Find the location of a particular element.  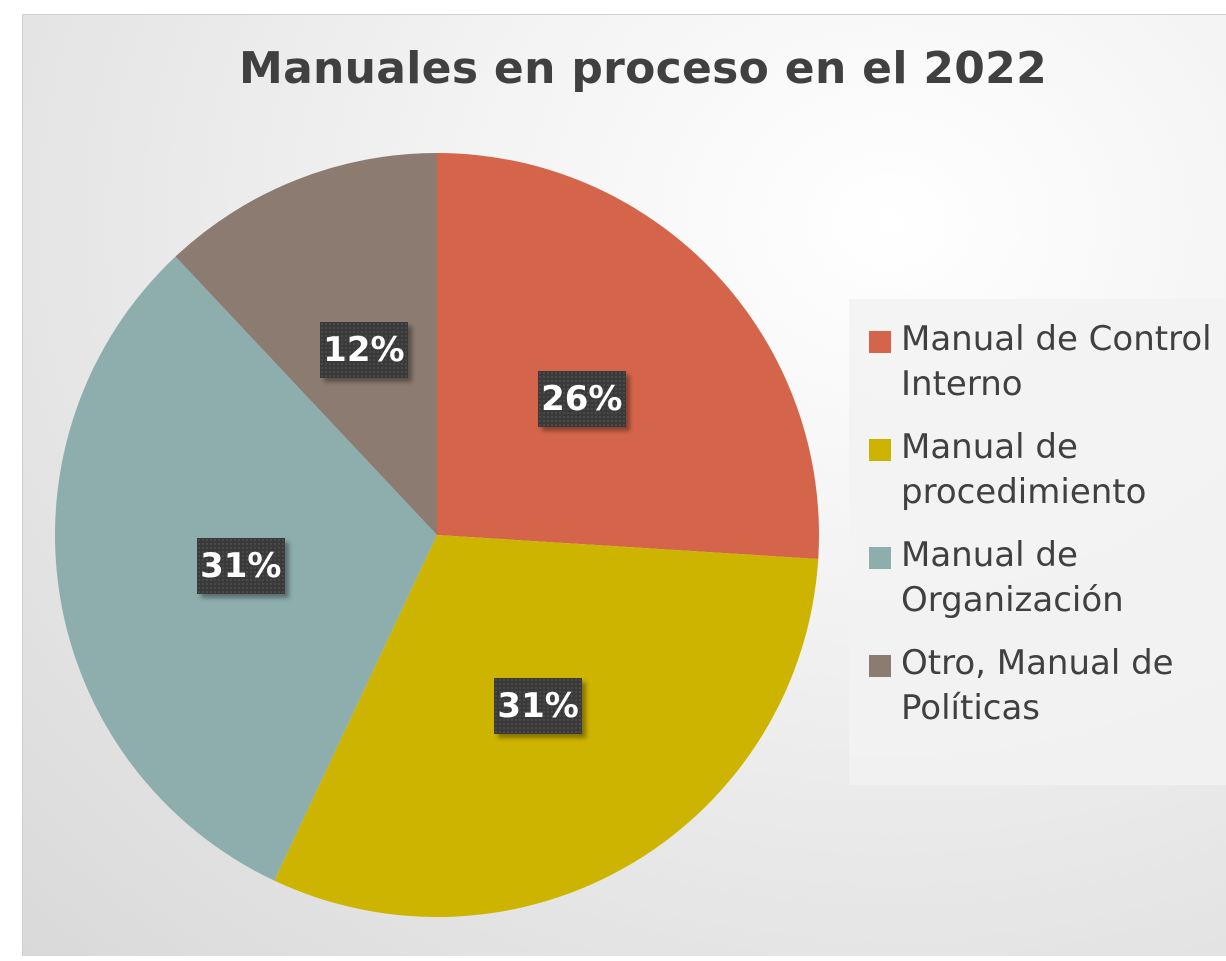

legend-label: Manual de procedimiento is located at coordinates (1024, 469).